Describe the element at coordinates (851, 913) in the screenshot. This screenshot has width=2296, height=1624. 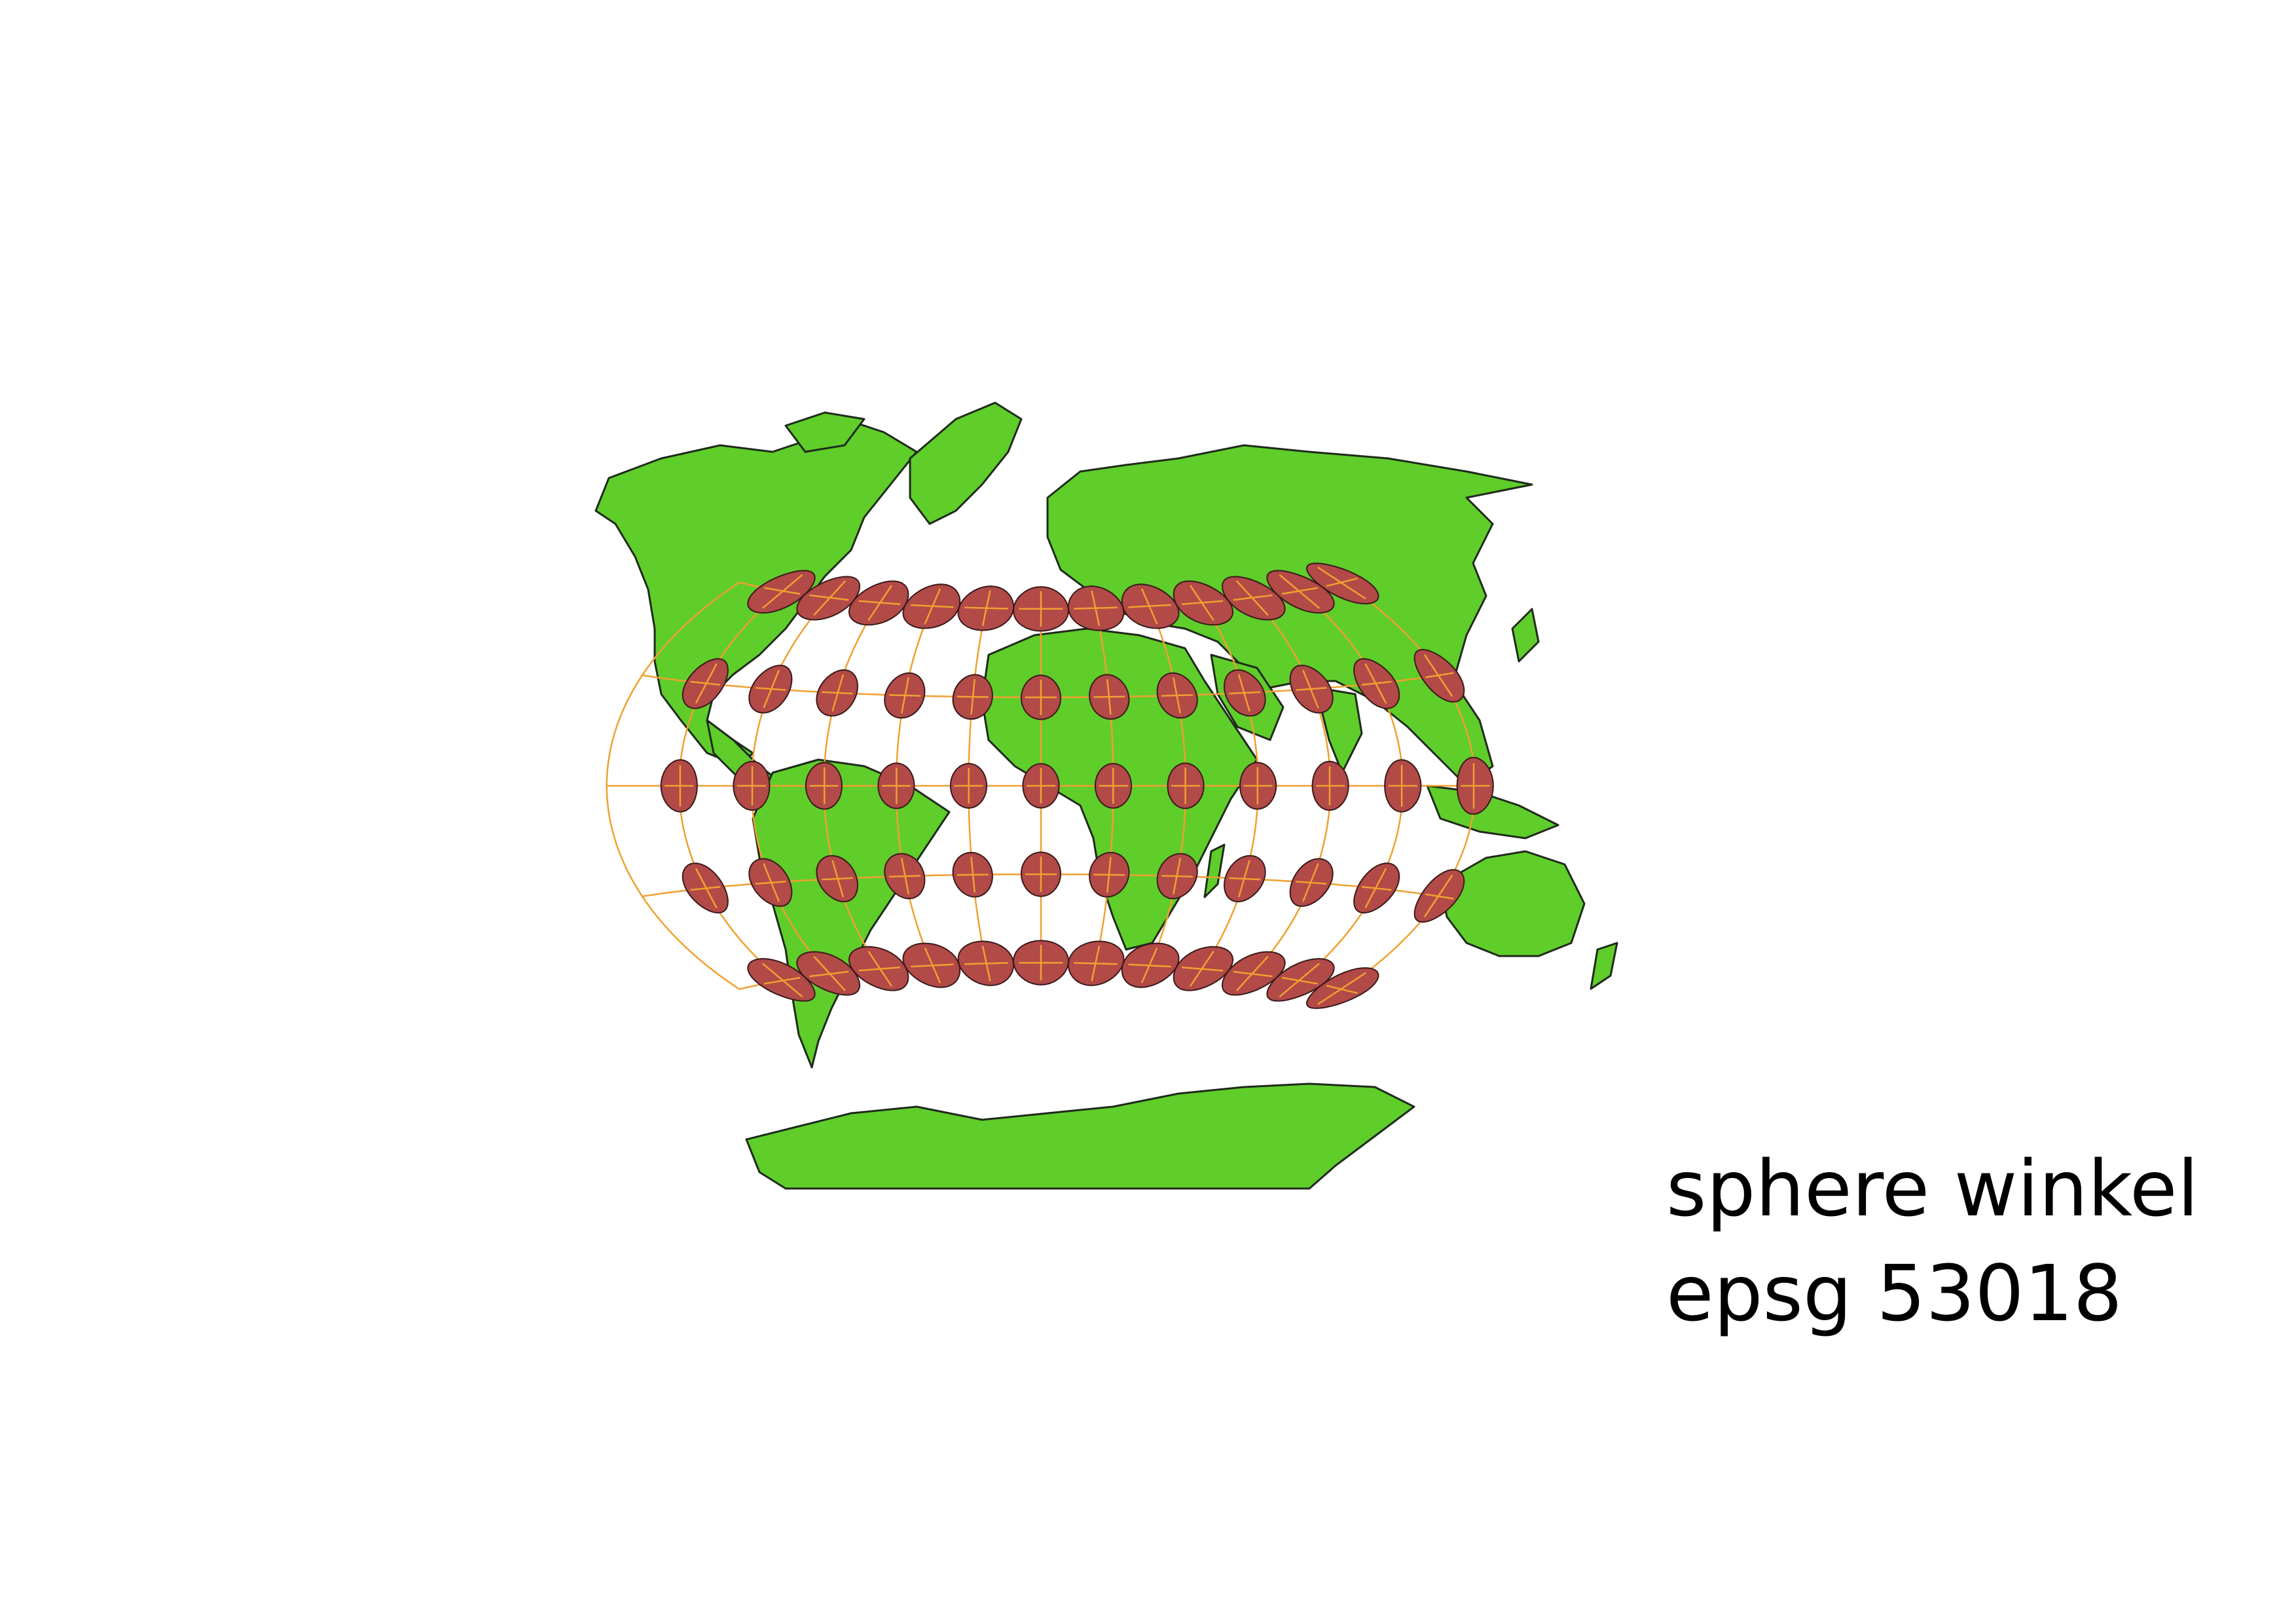
I see `south-america` at that location.